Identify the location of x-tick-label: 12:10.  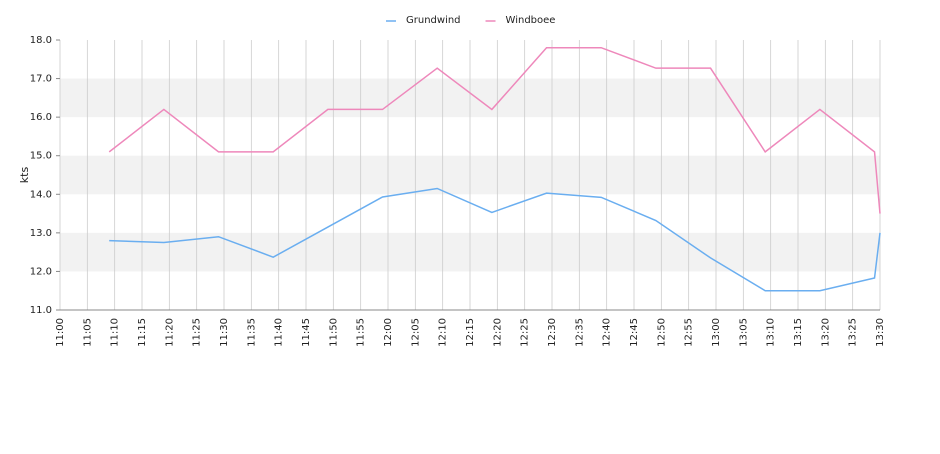
(443, 332).